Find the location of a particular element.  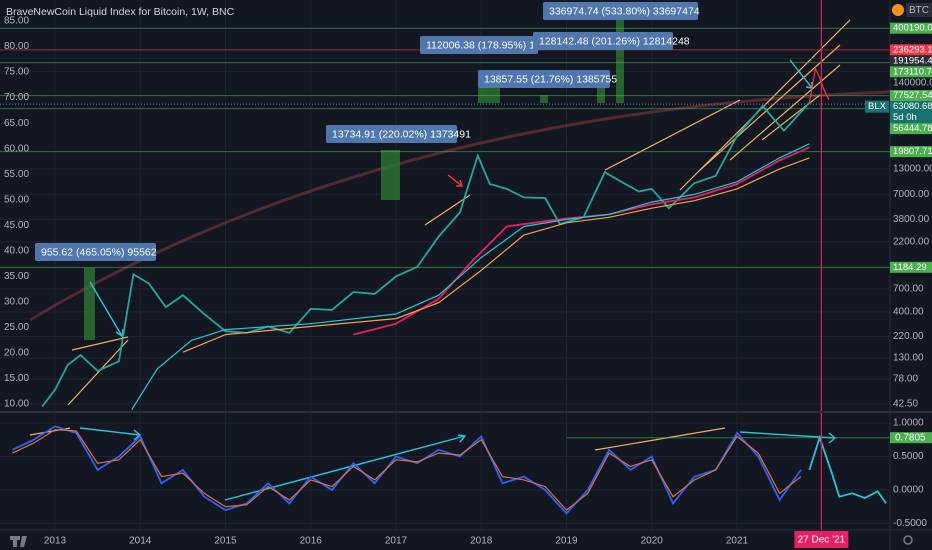

price-level-label: 19807.71 is located at coordinates (912, 151).